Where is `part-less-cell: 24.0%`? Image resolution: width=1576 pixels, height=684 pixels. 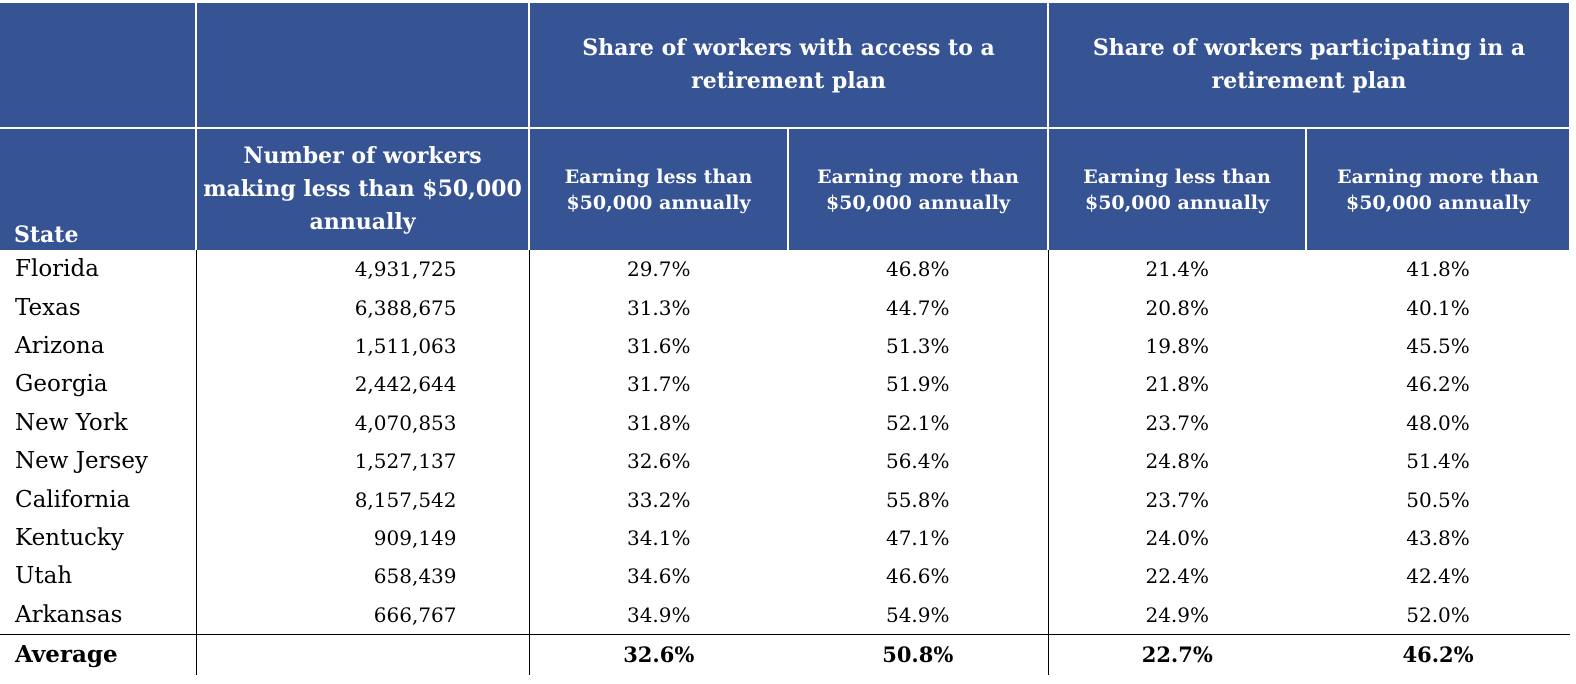
part-less-cell: 24.0% is located at coordinates (1177, 538).